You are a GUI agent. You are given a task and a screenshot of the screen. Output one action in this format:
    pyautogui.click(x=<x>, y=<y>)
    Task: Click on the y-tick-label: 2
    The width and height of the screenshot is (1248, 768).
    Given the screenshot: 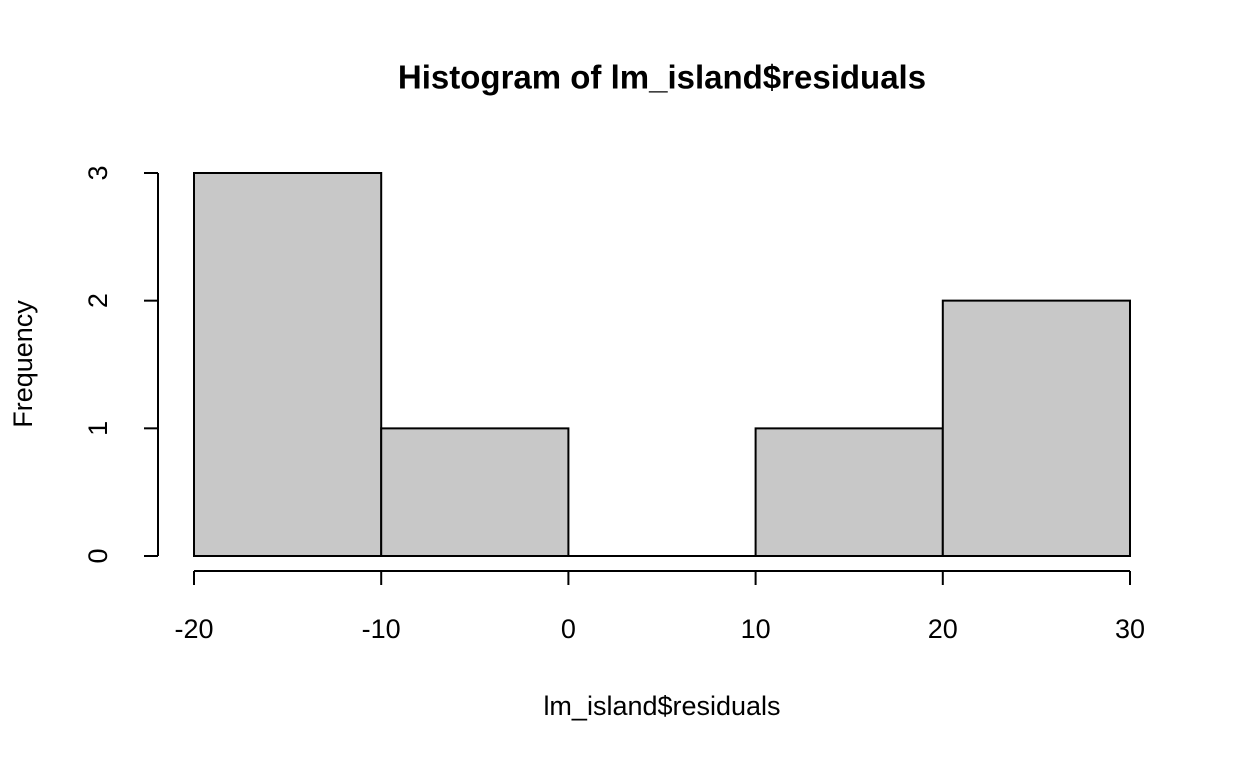 What is the action you would take?
    pyautogui.click(x=98, y=300)
    